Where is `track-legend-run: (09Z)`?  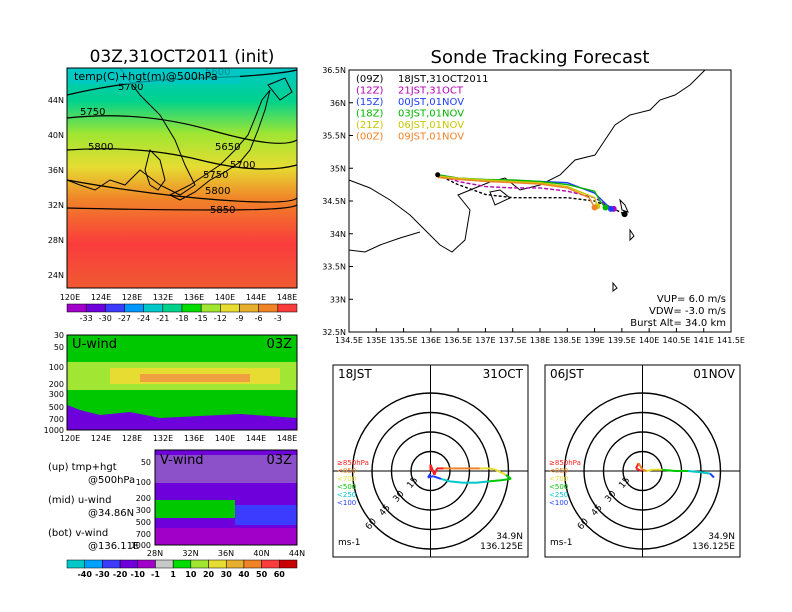 track-legend-run: (09Z) is located at coordinates (369, 79).